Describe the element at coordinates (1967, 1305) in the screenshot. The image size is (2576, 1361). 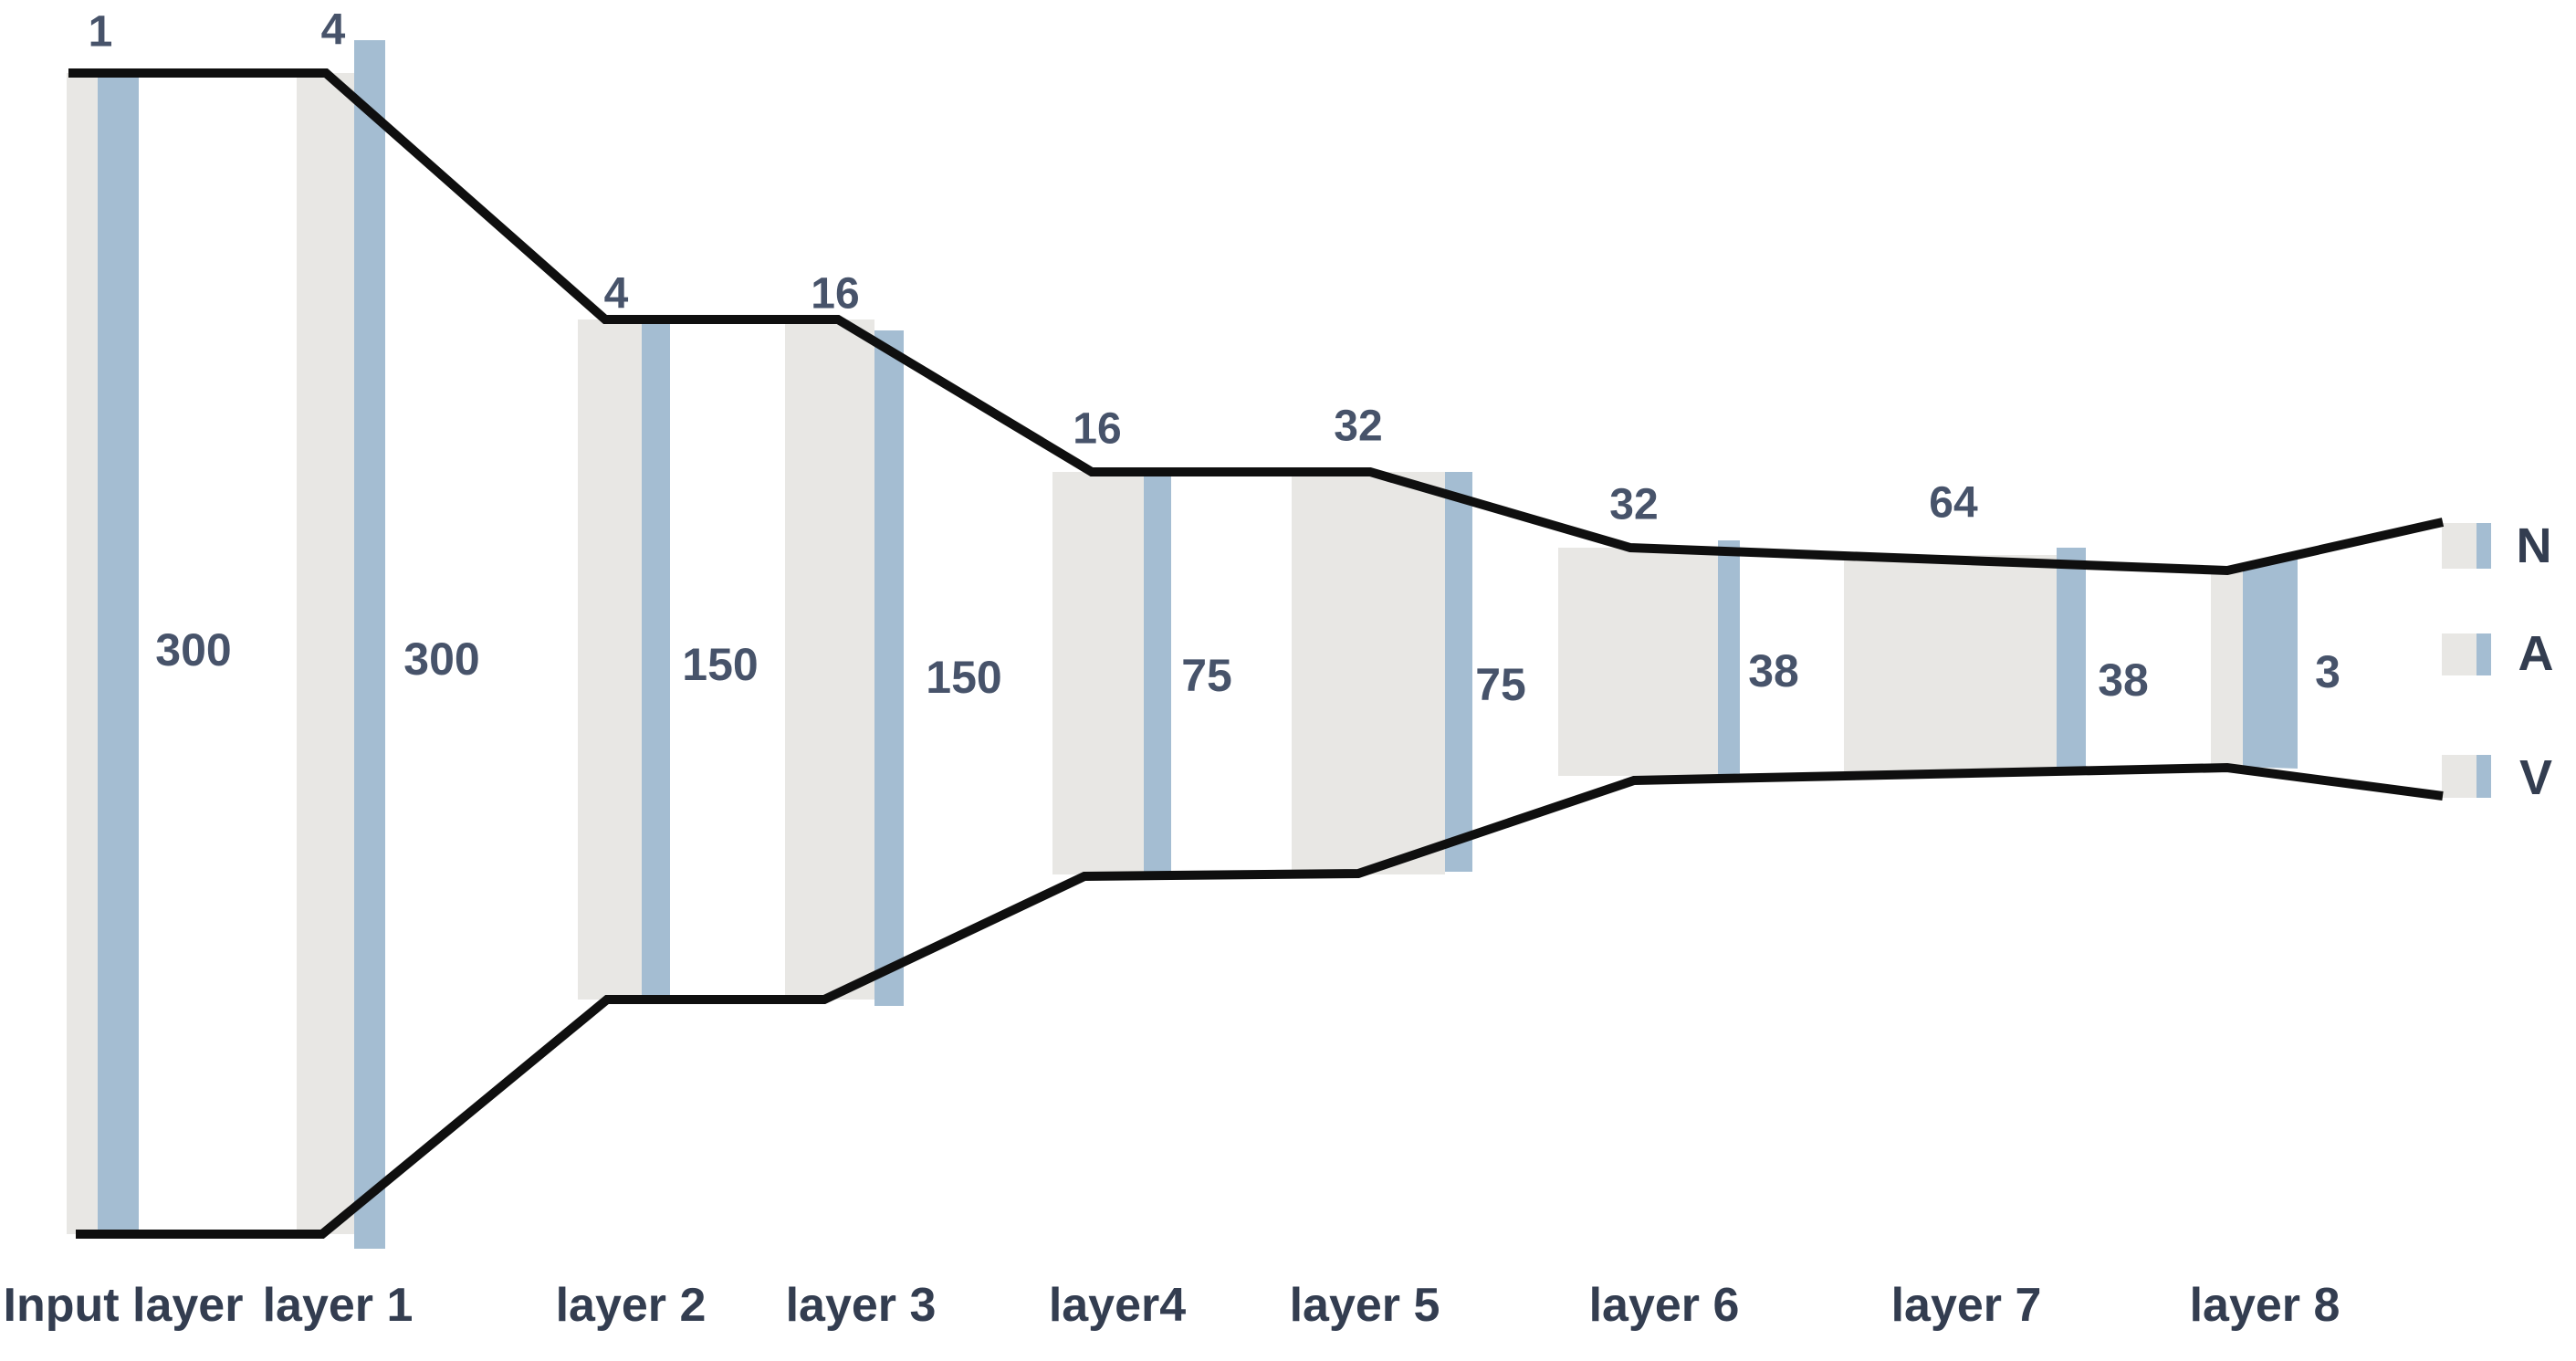
I see `name-label-layer7: layer 7` at that location.